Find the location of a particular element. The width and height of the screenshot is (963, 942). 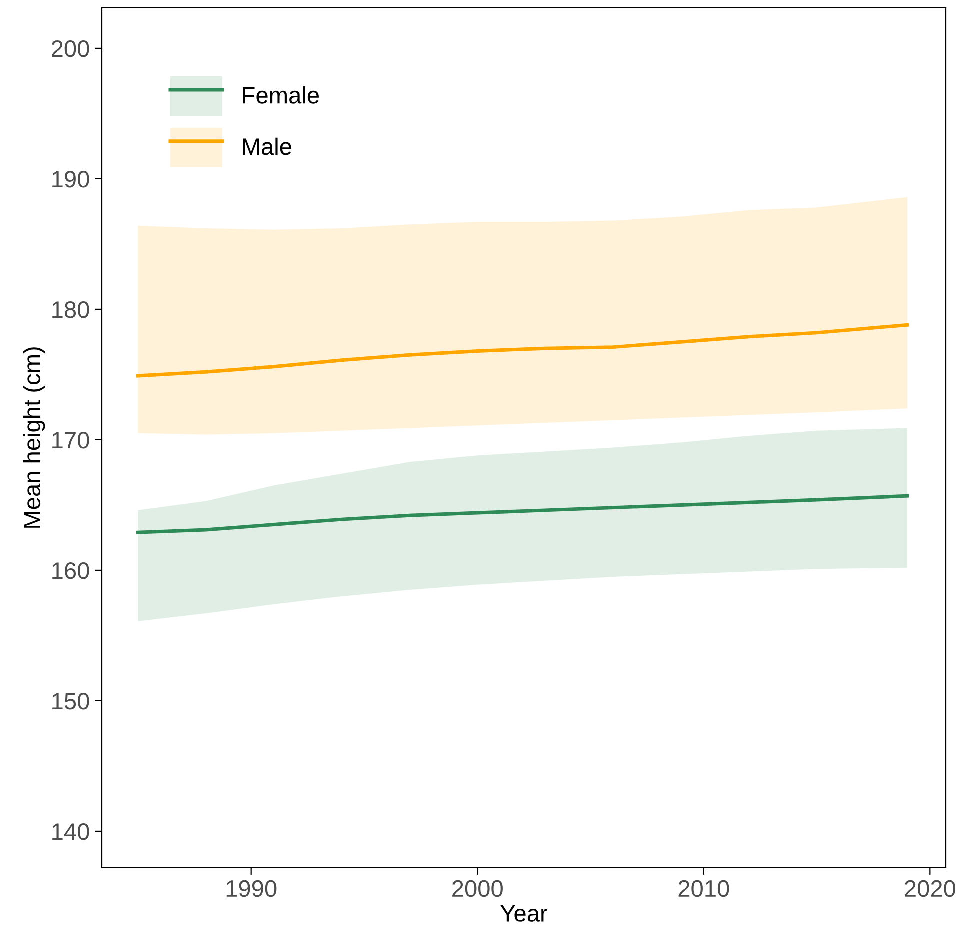

x-axis-title: Year is located at coordinates (524, 913).